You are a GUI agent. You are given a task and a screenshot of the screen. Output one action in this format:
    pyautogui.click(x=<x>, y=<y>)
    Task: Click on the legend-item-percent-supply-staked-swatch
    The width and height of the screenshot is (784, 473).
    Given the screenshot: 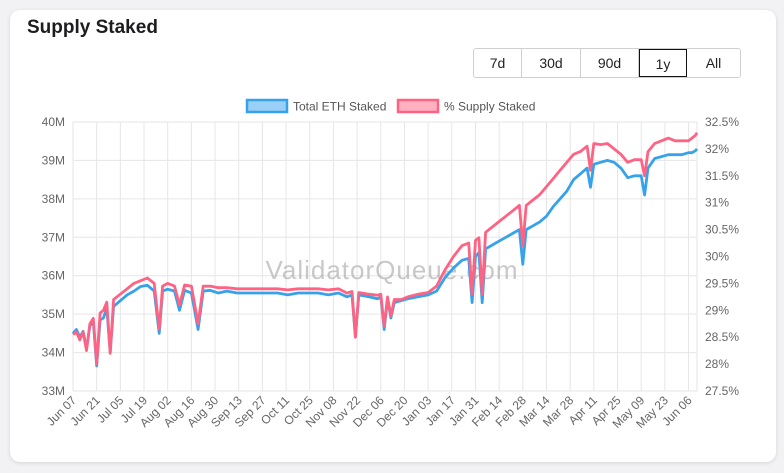 What is the action you would take?
    pyautogui.click(x=418, y=106)
    